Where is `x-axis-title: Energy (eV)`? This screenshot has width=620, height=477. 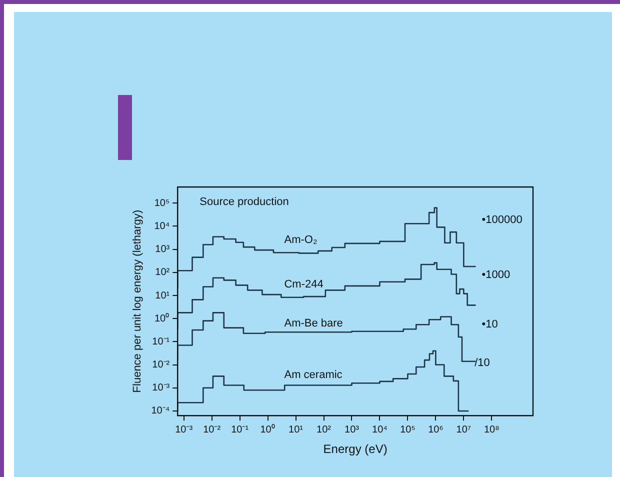
x-axis-title: Energy (eV) is located at coordinates (355, 449).